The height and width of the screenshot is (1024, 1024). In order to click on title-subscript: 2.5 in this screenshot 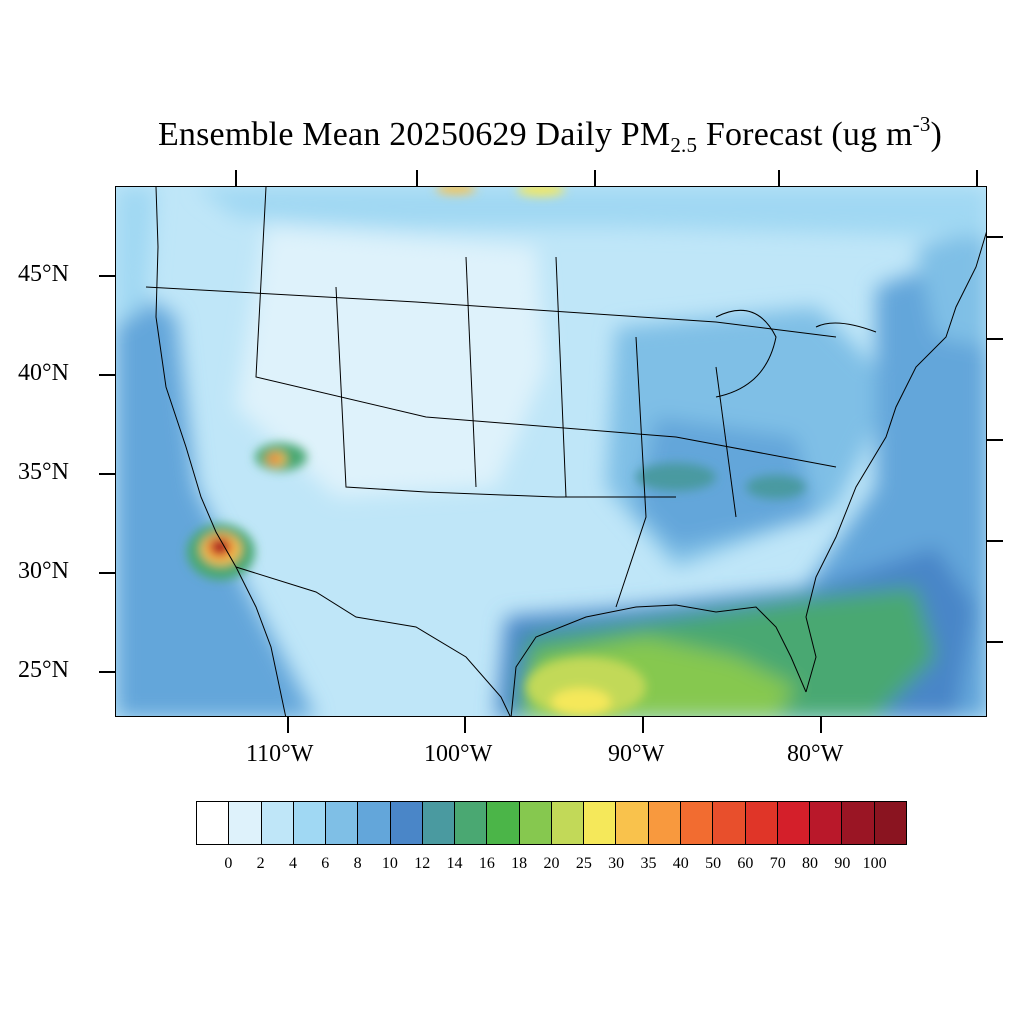, I will do `click(684, 145)`.